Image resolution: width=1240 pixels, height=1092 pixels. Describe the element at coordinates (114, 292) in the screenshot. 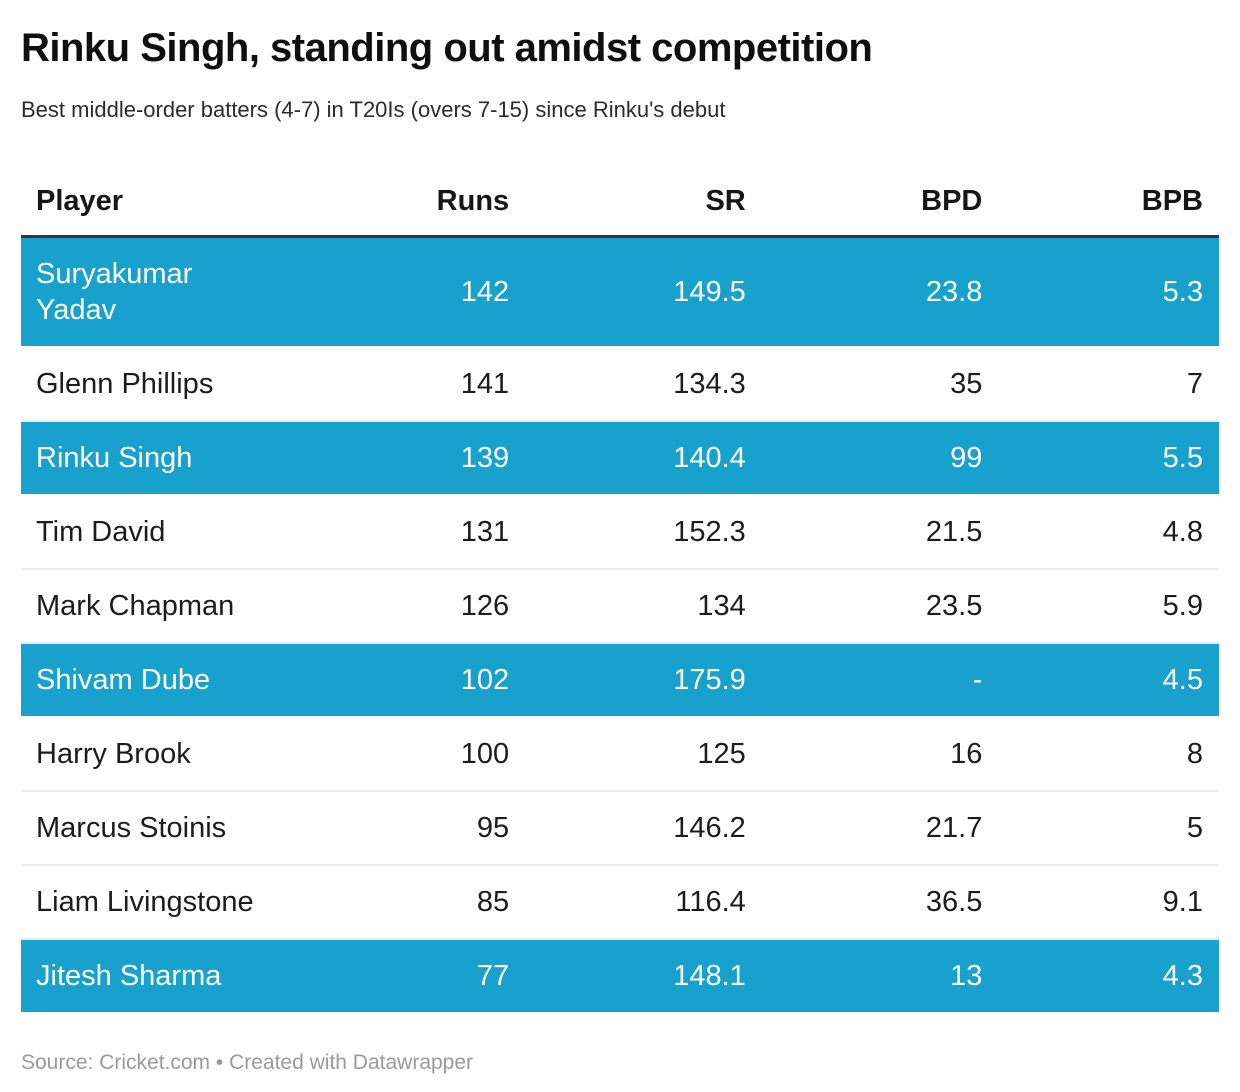

I see `player-name-cell: Suryakumar Yadav` at that location.